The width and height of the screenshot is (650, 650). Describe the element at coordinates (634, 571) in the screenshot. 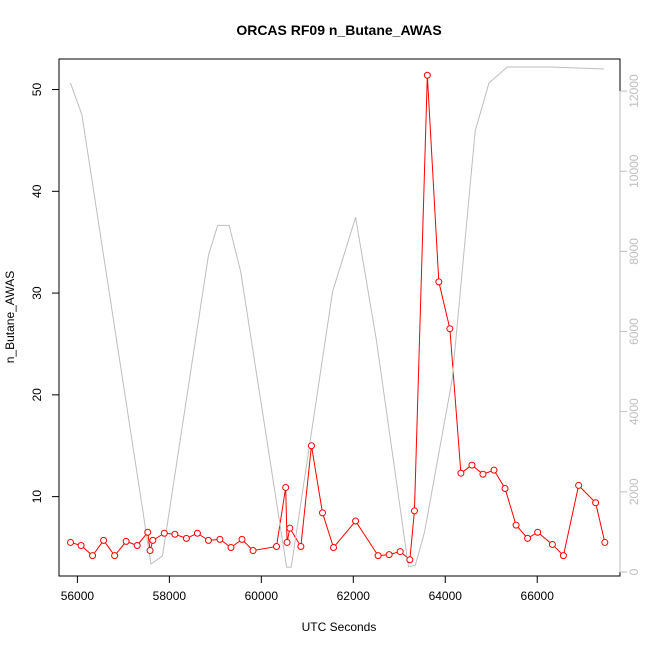

I see `y2-tick-label: 0` at that location.